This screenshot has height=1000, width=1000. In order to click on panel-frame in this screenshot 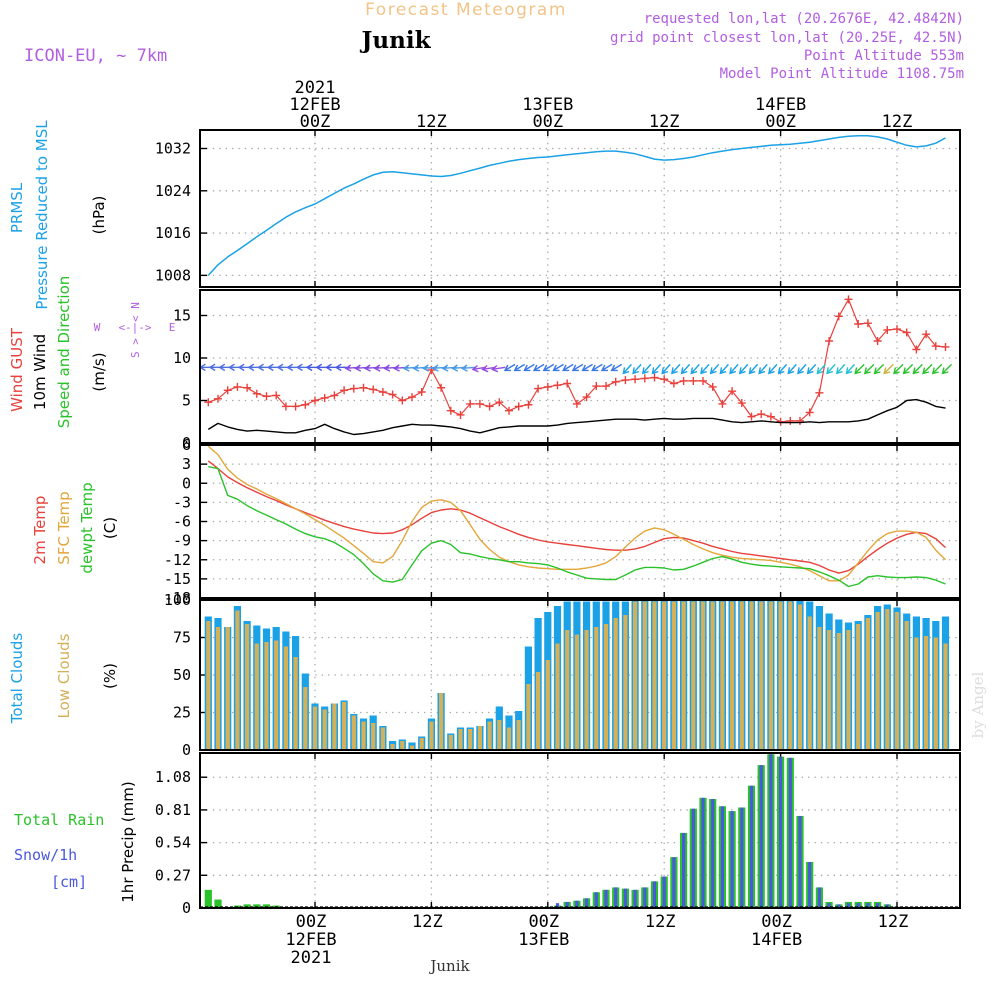, I will do `click(580, 830)`.